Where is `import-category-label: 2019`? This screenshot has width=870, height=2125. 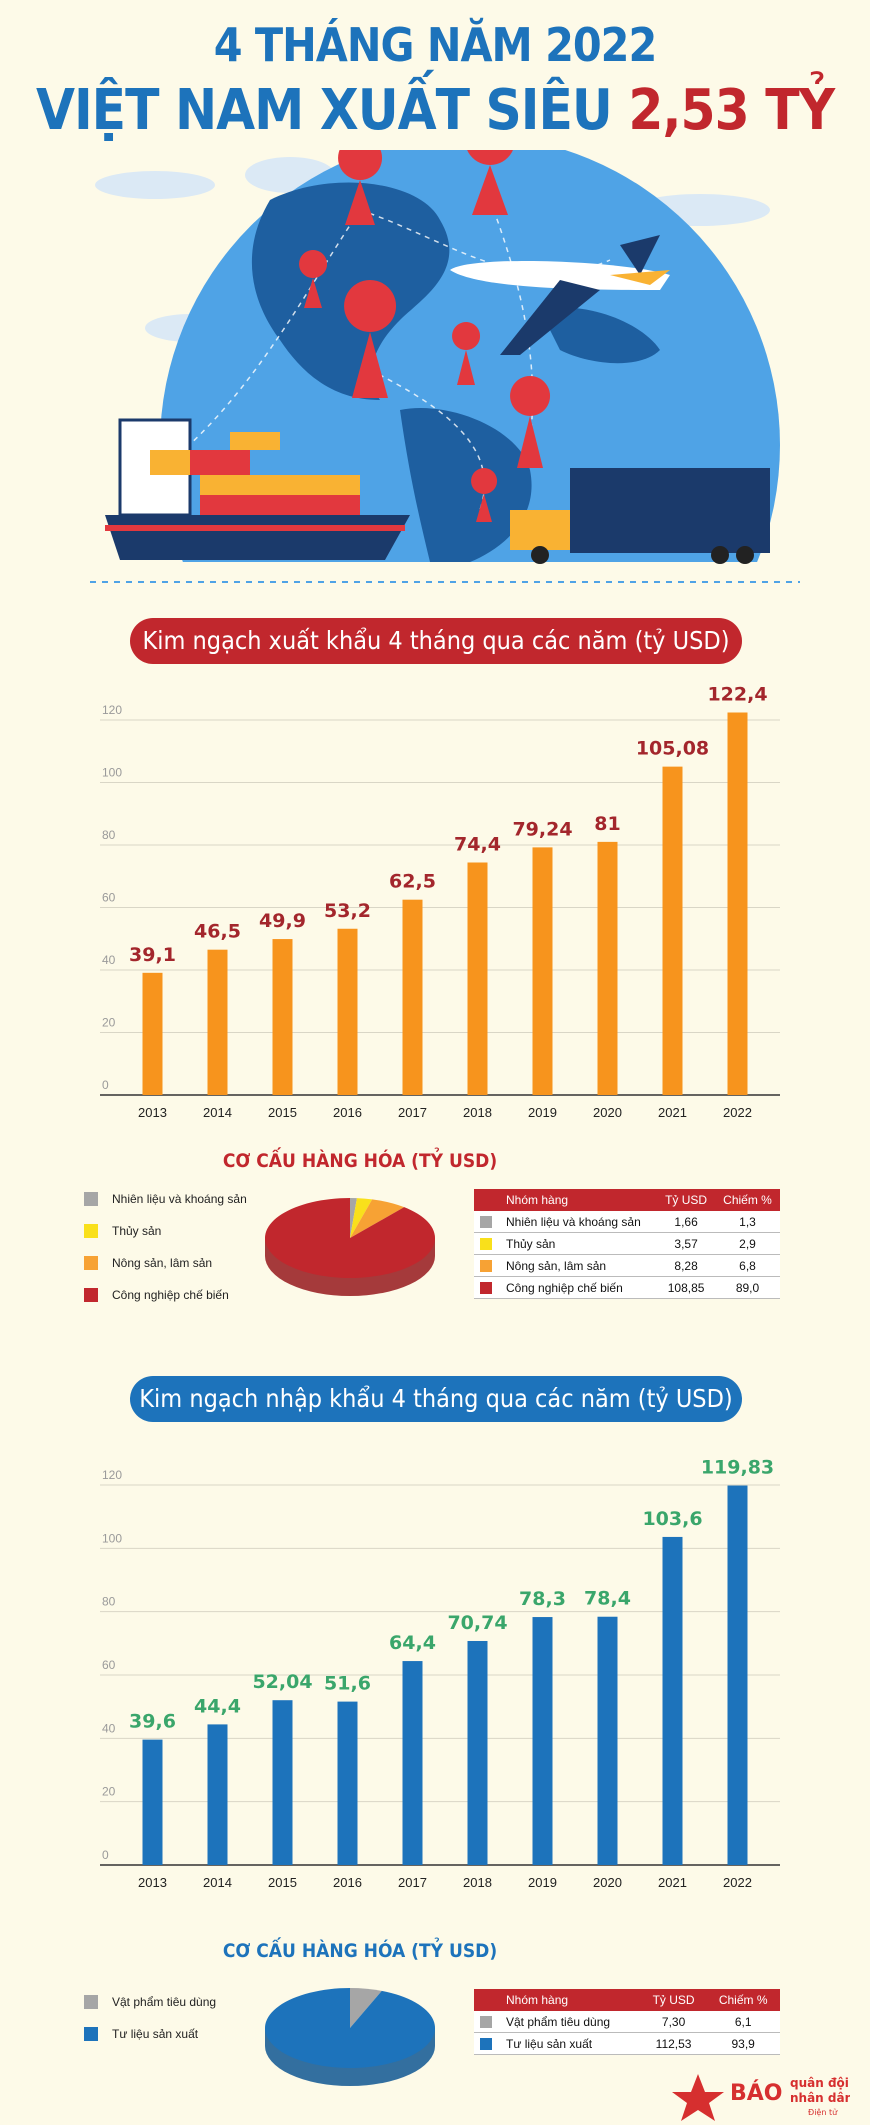 import-category-label: 2019 is located at coordinates (542, 1882).